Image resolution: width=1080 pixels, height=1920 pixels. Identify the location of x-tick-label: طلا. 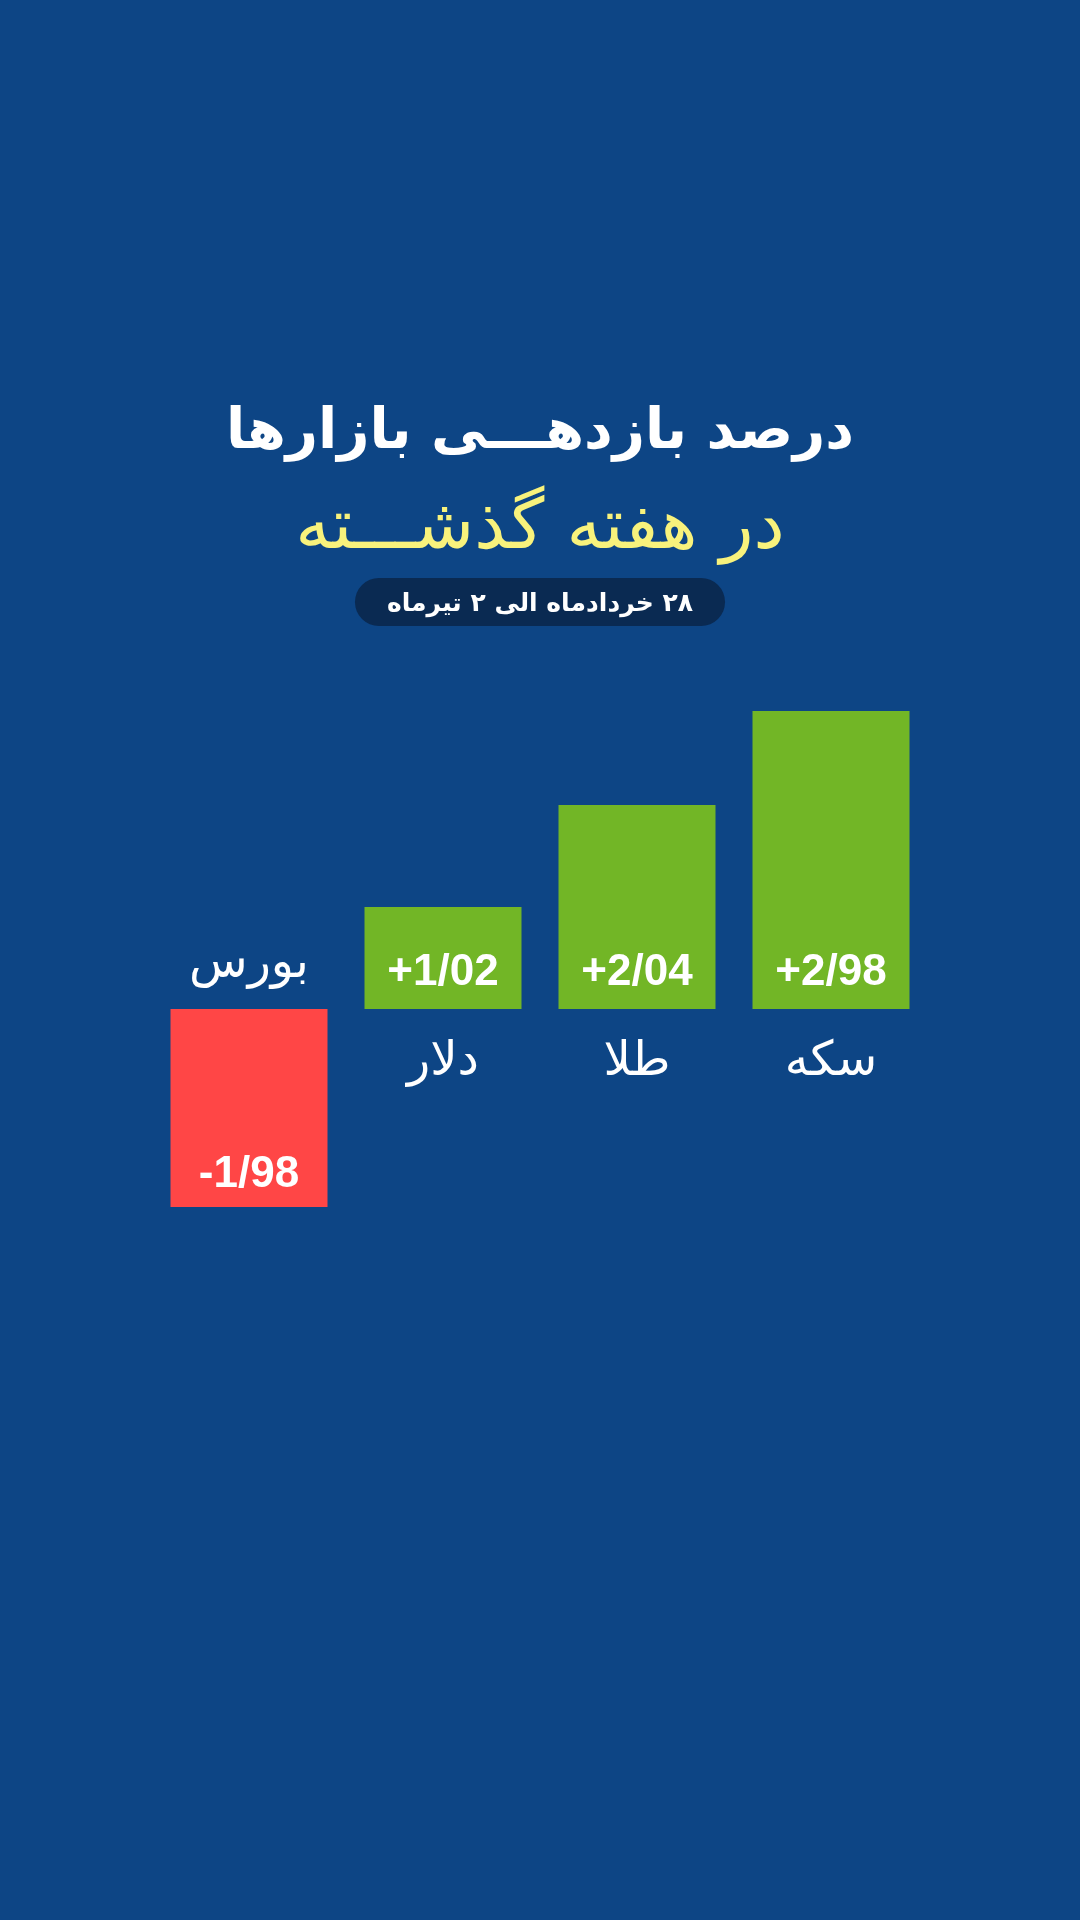
(637, 1058).